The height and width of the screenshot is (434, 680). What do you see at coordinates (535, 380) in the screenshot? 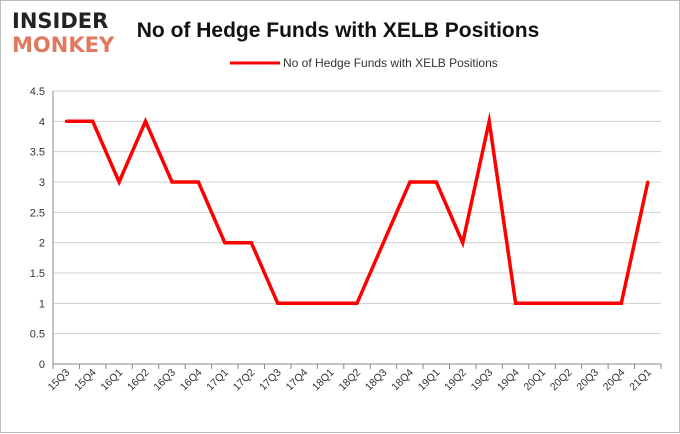
I see `x-tick-label: 20Q1` at bounding box center [535, 380].